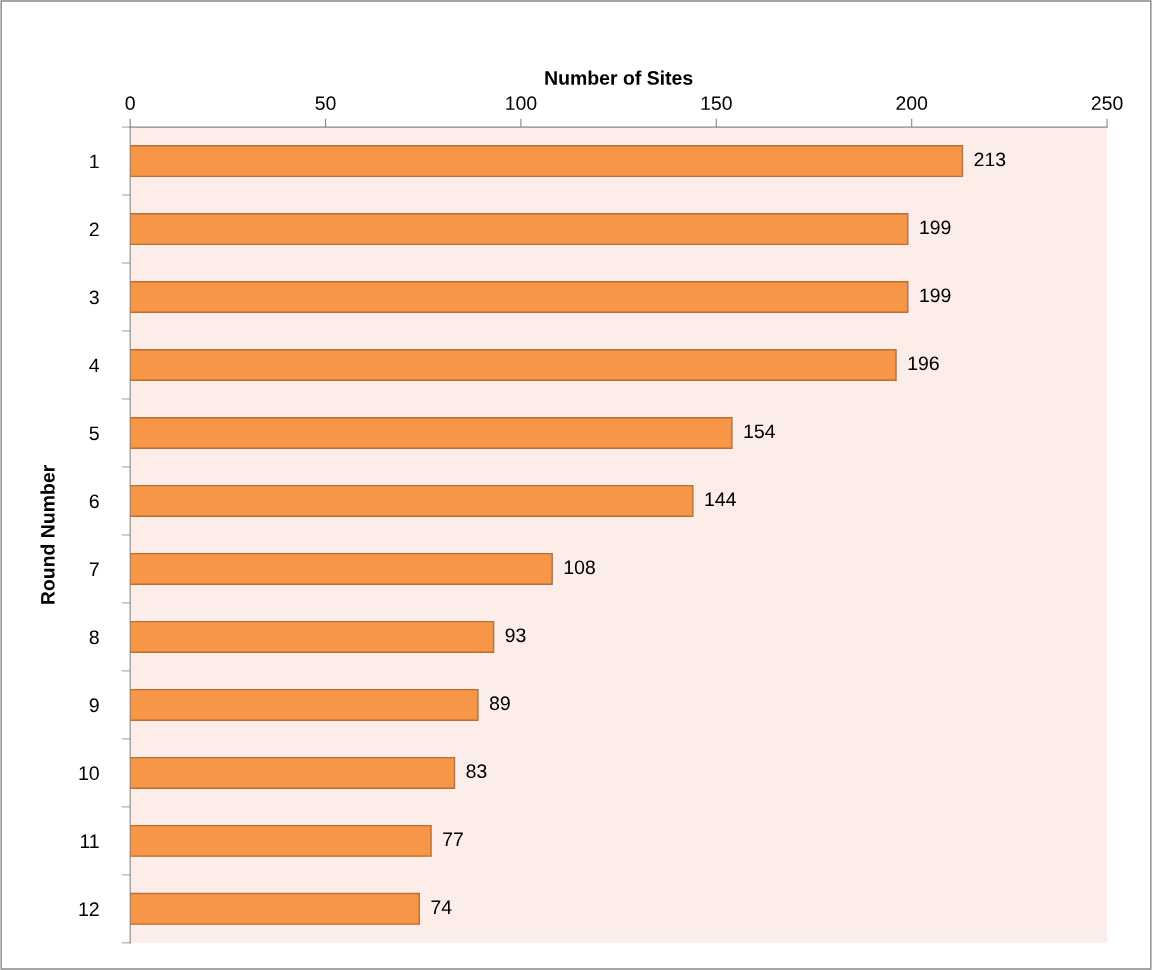 This screenshot has width=1152, height=970. What do you see at coordinates (720, 499) in the screenshot?
I see `data-label: 144` at bounding box center [720, 499].